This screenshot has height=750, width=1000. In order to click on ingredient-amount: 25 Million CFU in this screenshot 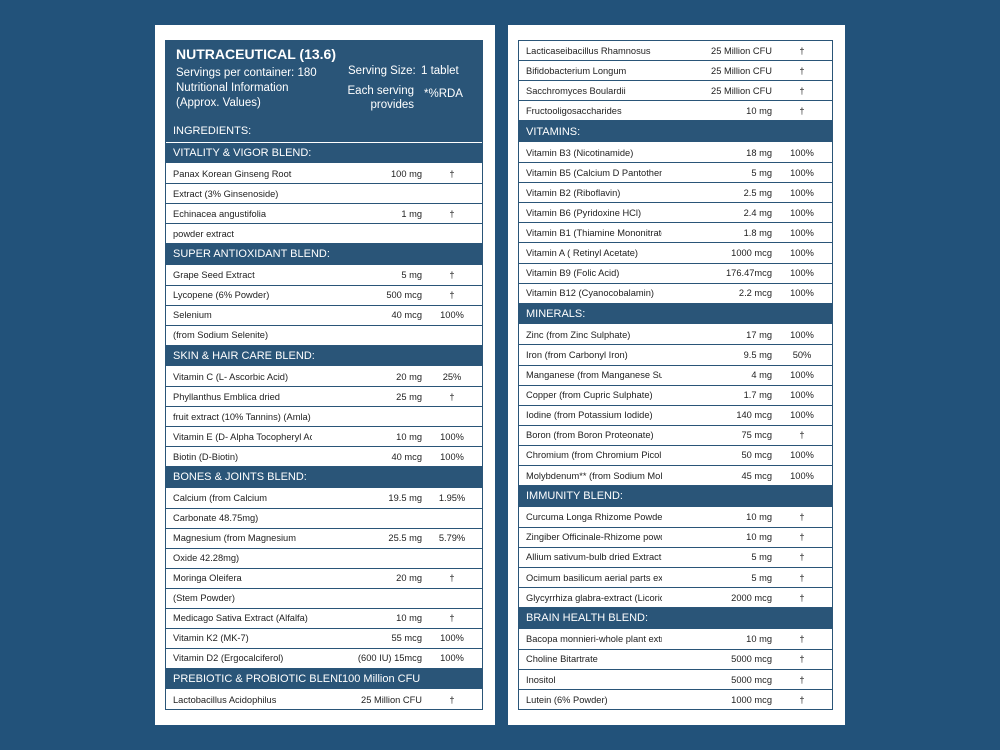, I will do `click(741, 70)`.